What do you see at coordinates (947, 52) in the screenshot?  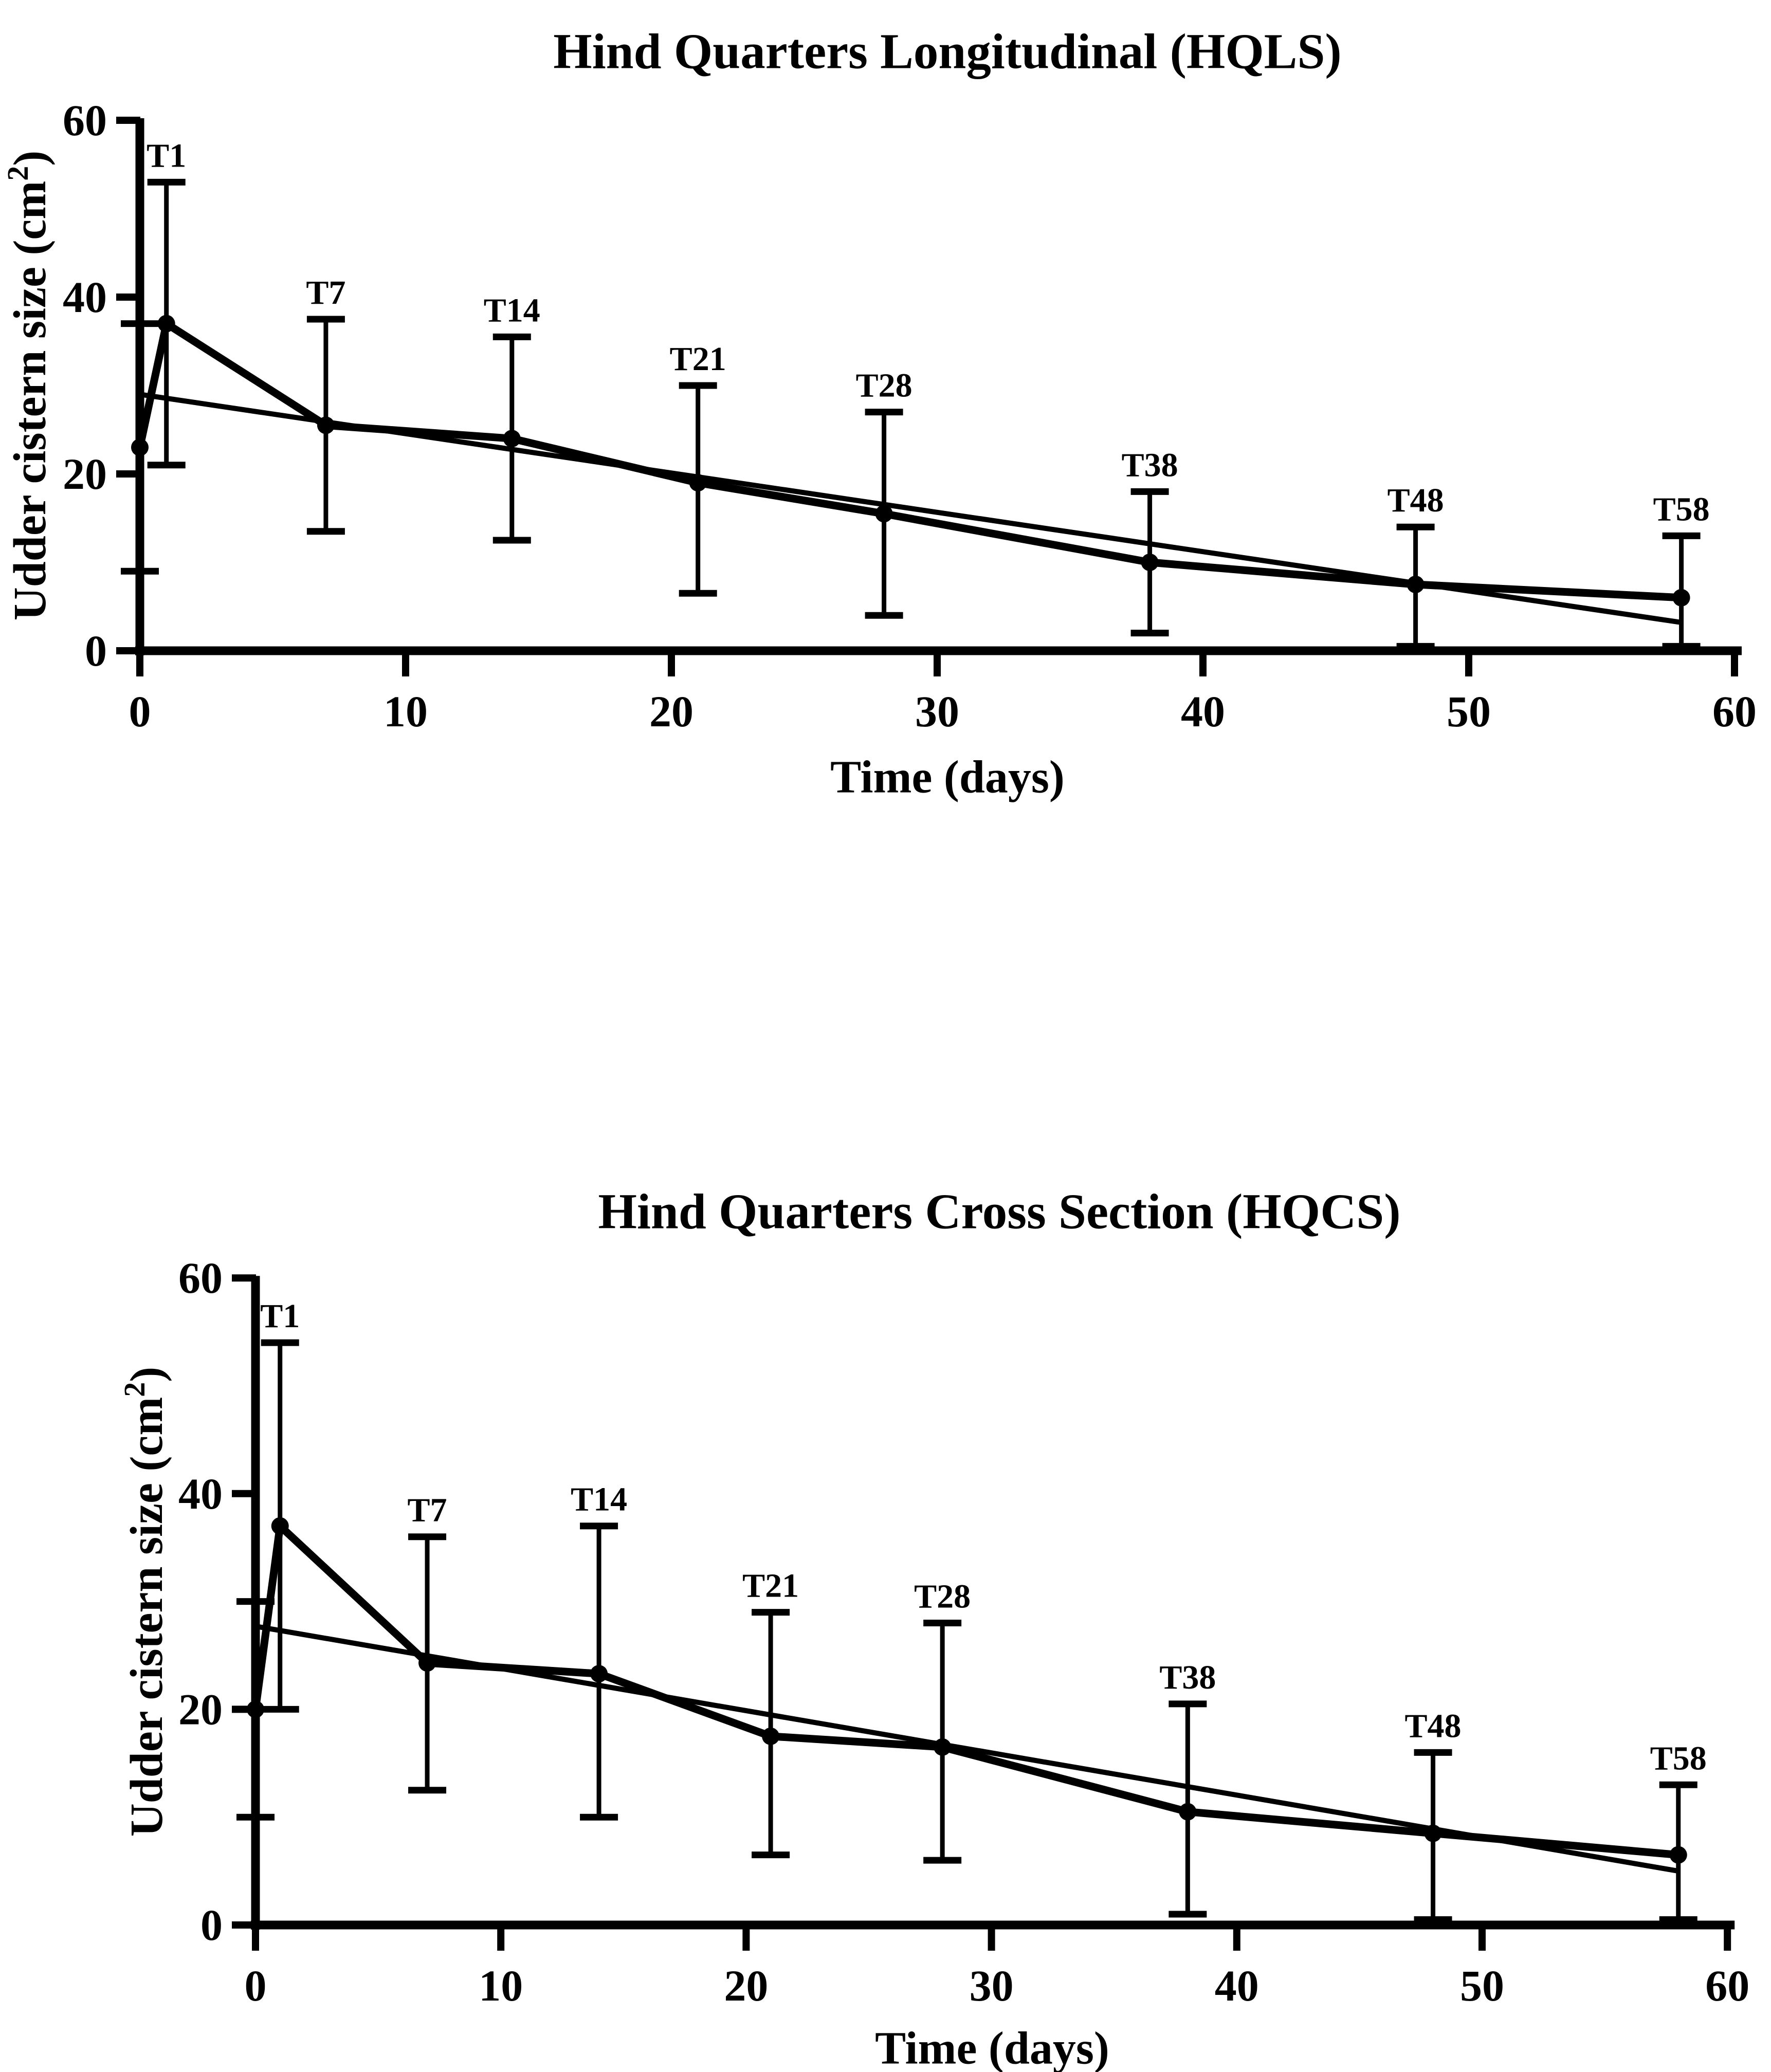 I see `chart-title: Hind Quarters Longitudinal (HQLS)` at bounding box center [947, 52].